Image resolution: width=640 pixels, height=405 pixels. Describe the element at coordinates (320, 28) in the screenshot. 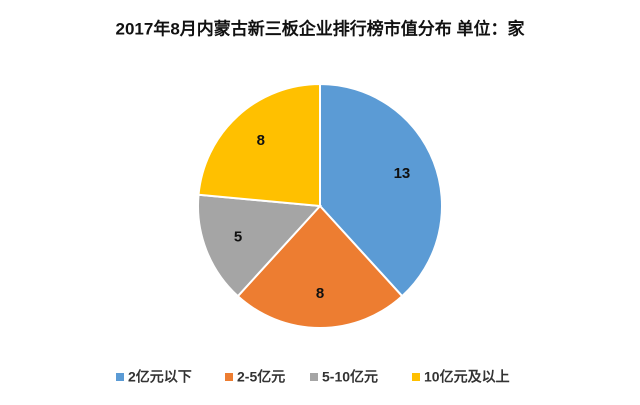

I see `chart-title: 2017年8月内蒙古新三板企业排行榜市值分布 单位：家` at that location.